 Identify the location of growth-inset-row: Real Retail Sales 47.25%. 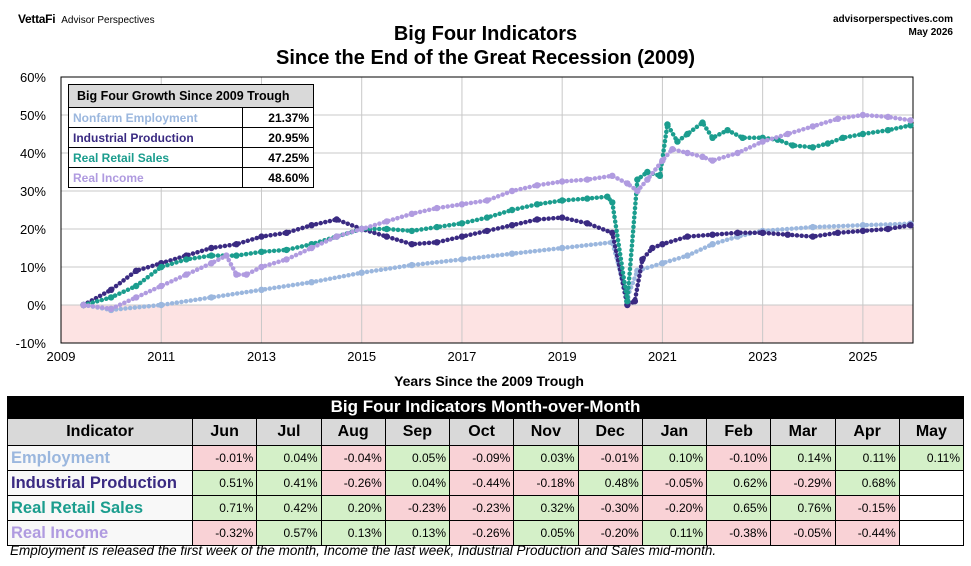
(191, 157).